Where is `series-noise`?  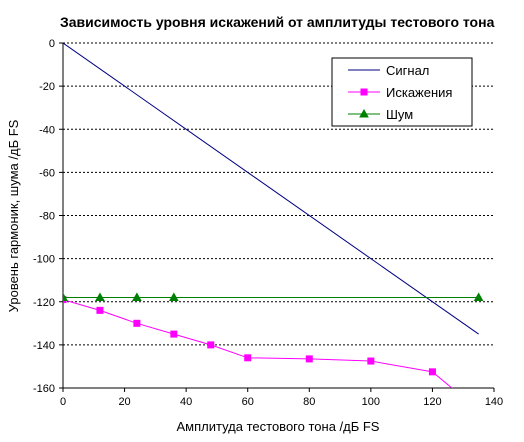 series-noise is located at coordinates (273, 296).